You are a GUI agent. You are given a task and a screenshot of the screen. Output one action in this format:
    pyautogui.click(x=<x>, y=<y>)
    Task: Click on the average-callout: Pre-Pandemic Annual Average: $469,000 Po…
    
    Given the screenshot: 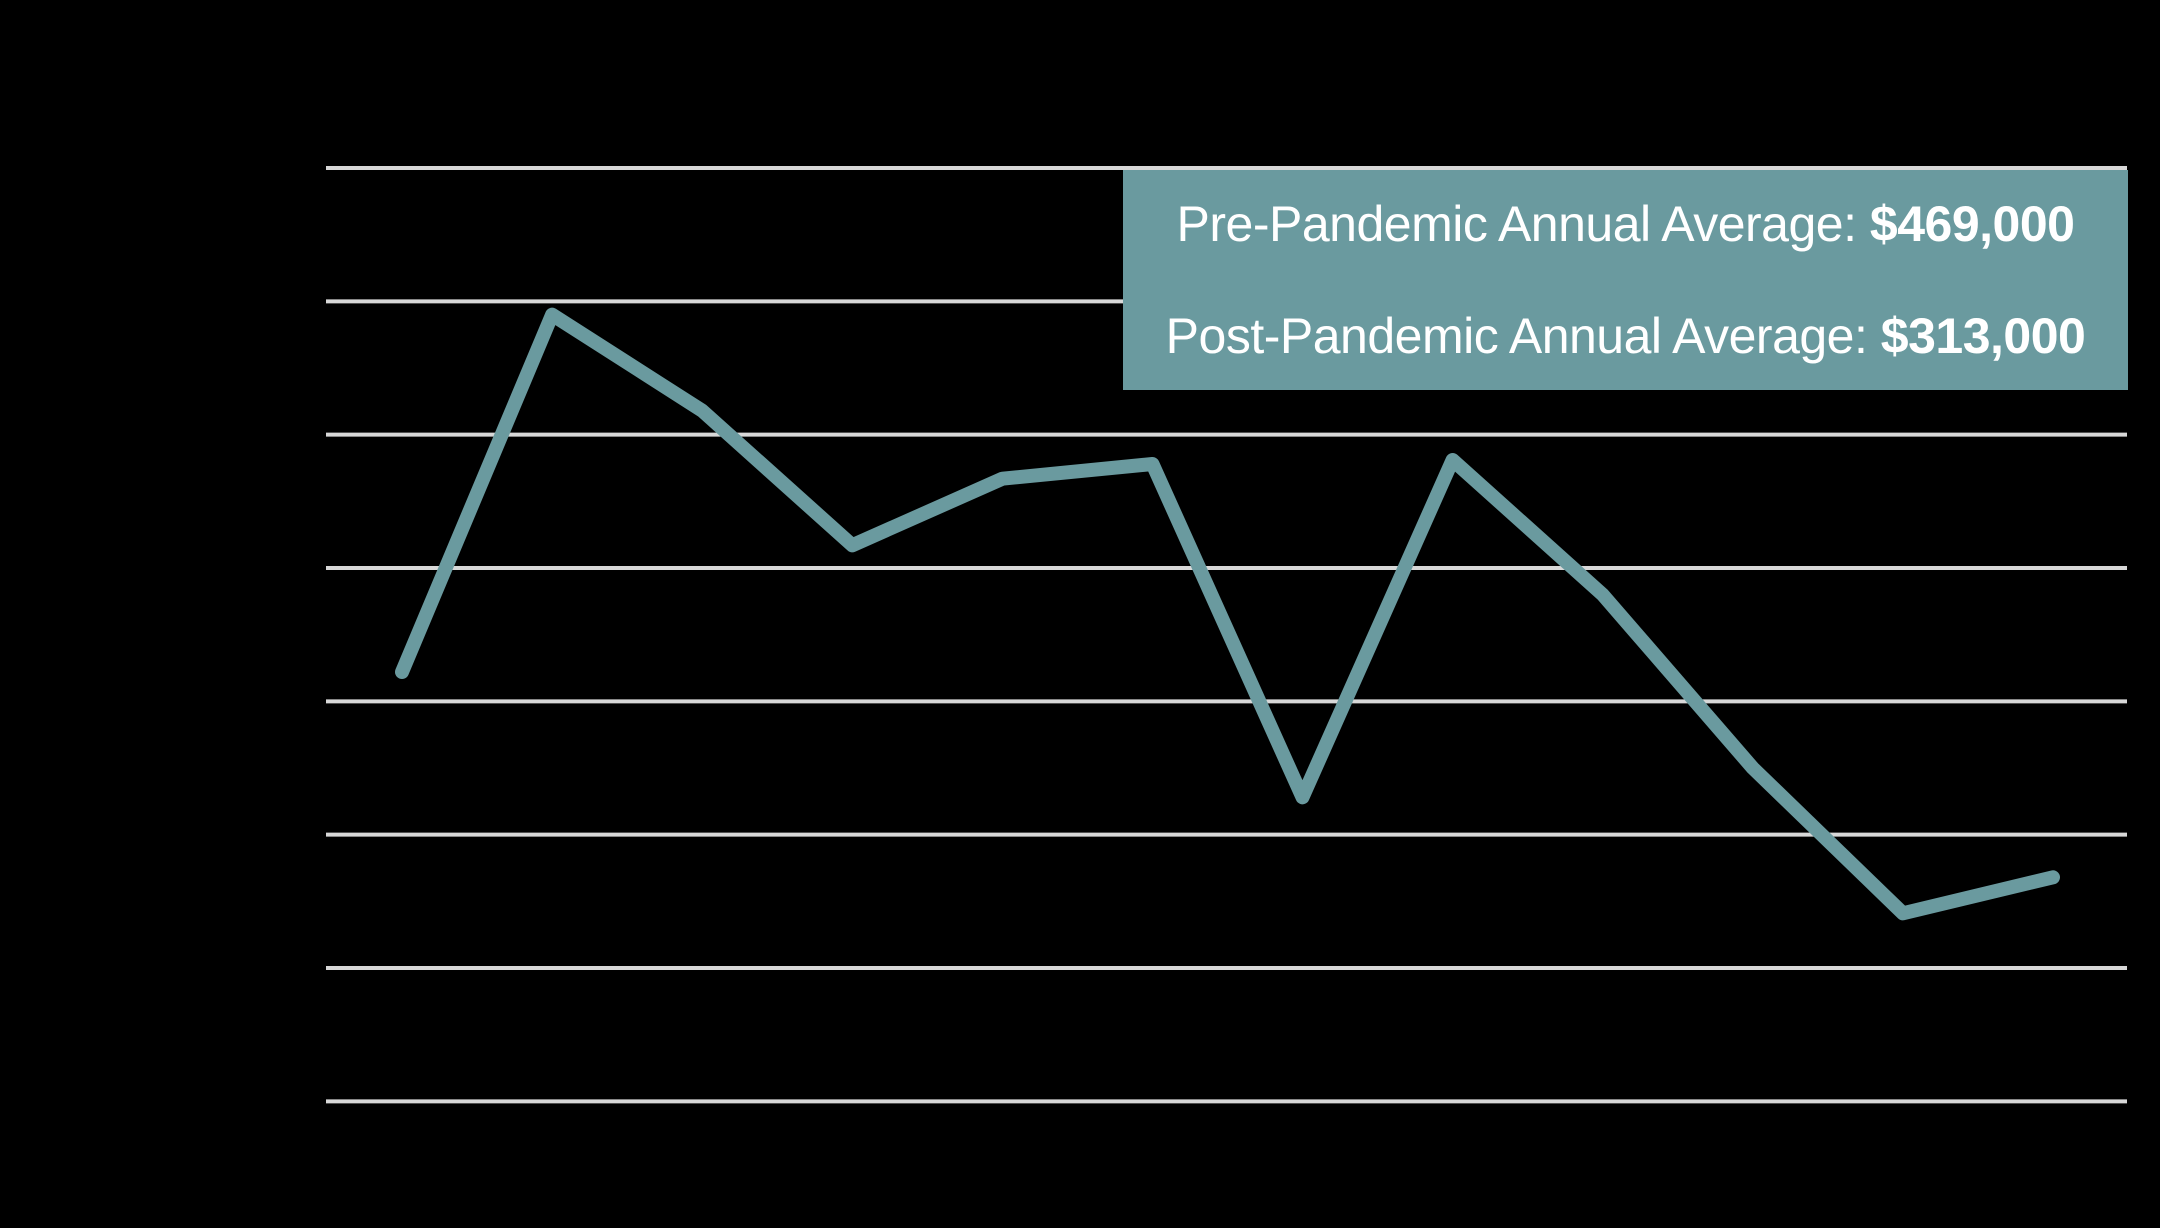 What is the action you would take?
    pyautogui.click(x=1625, y=280)
    